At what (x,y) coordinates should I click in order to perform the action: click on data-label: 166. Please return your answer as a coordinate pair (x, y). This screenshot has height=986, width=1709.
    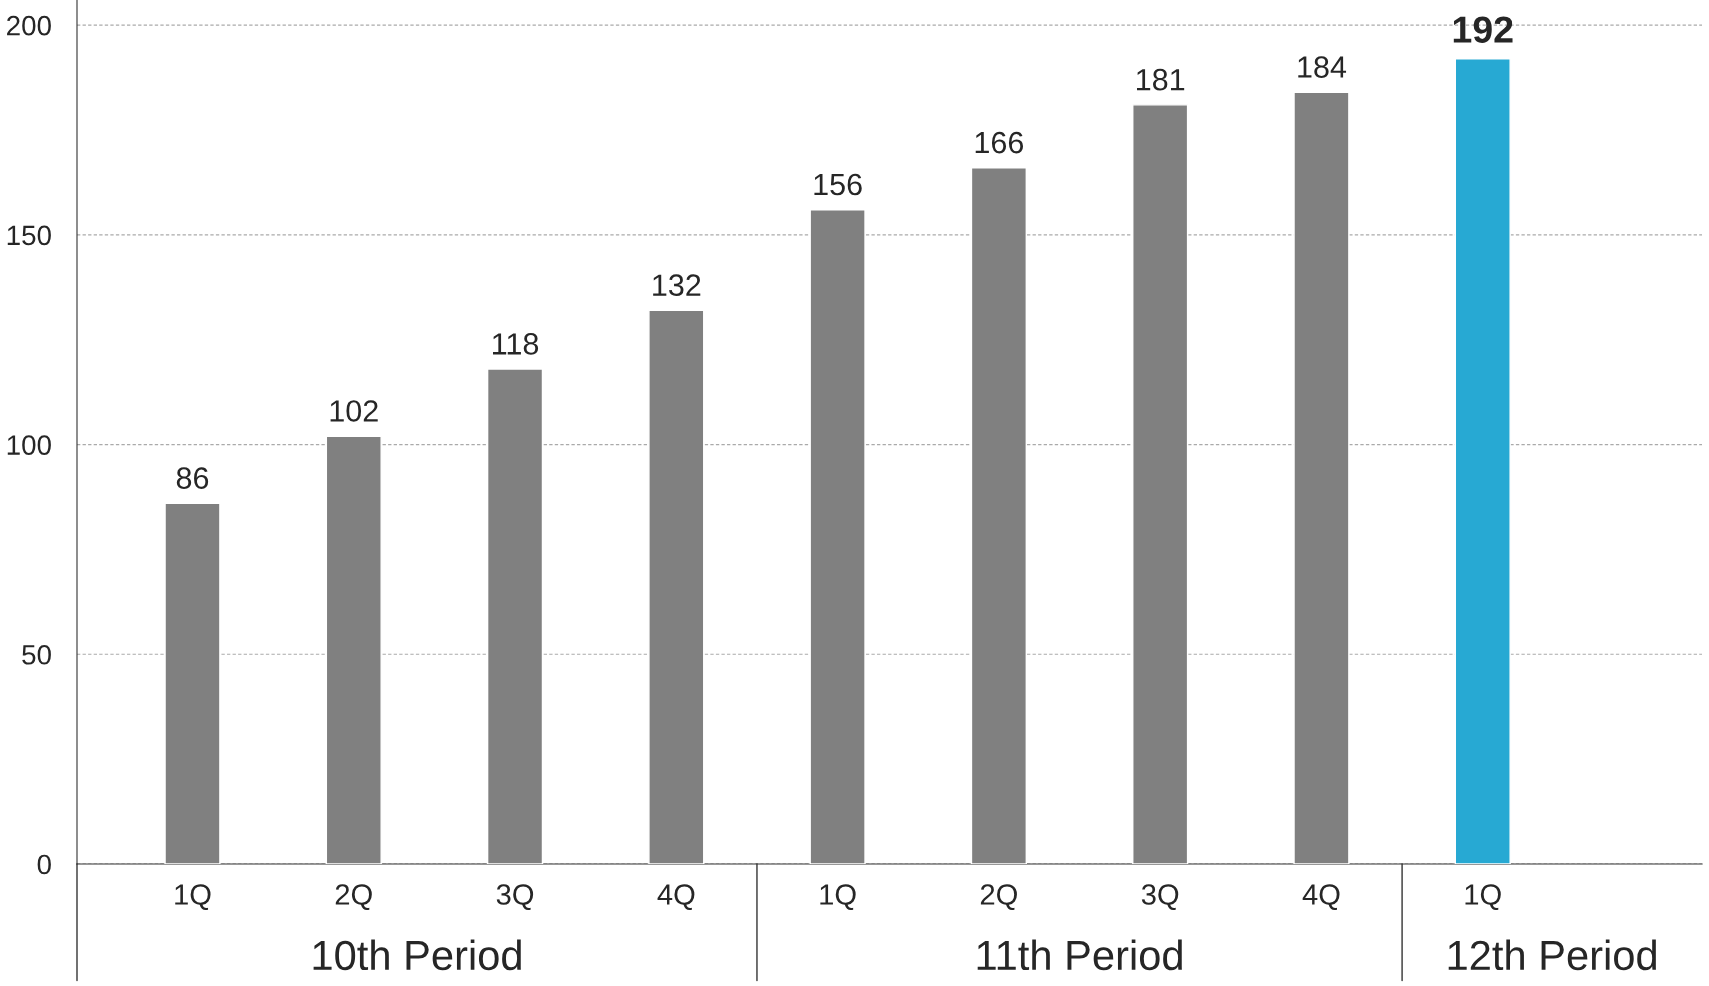
    Looking at the image, I should click on (999, 142).